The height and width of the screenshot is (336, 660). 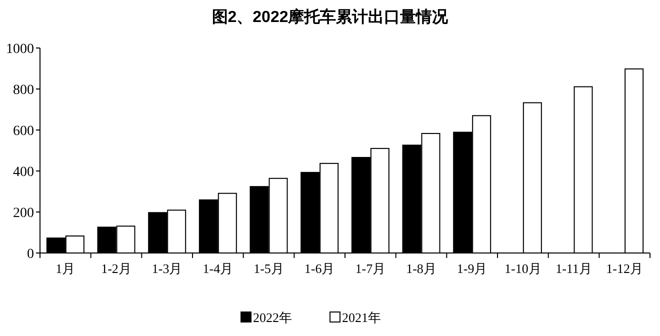 I want to click on x-tick-label: 1-4月, so click(x=218, y=268).